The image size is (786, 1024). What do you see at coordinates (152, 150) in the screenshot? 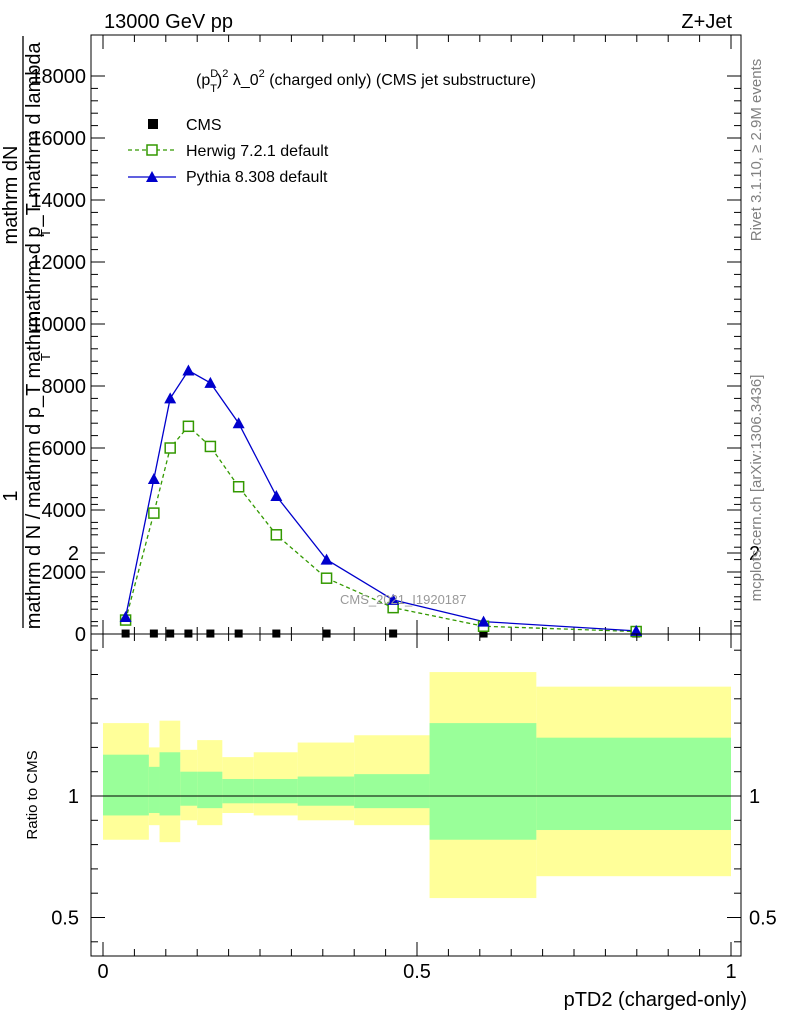
I see `legend-herwig-marker` at bounding box center [152, 150].